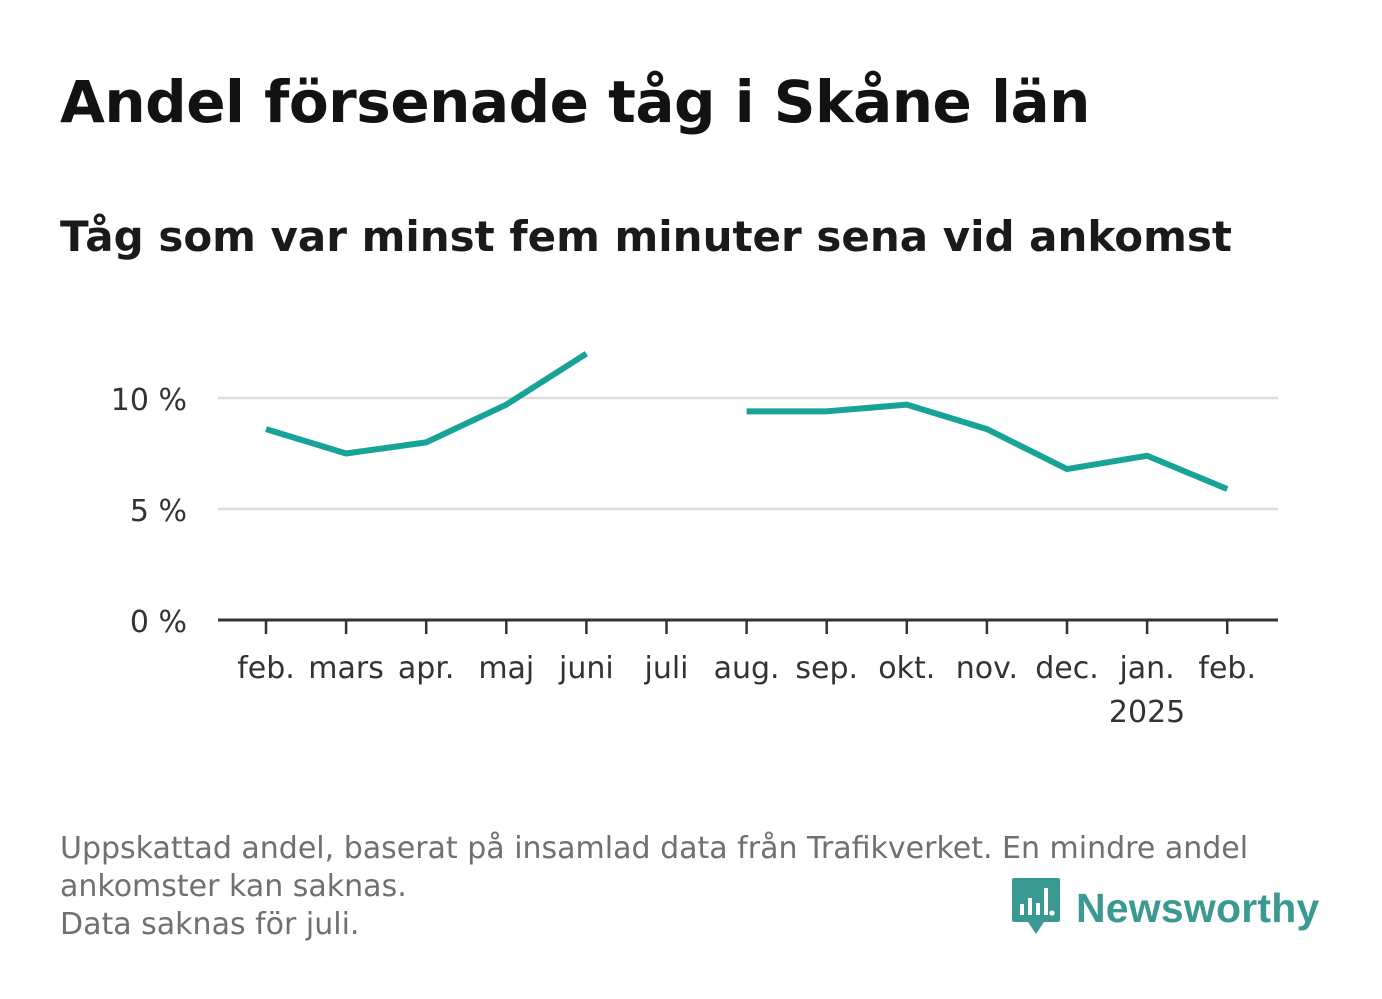 This screenshot has width=1382, height=999. Describe the element at coordinates (210, 924) in the screenshot. I see `footnote-line-3: Data saknas för juli.` at that location.